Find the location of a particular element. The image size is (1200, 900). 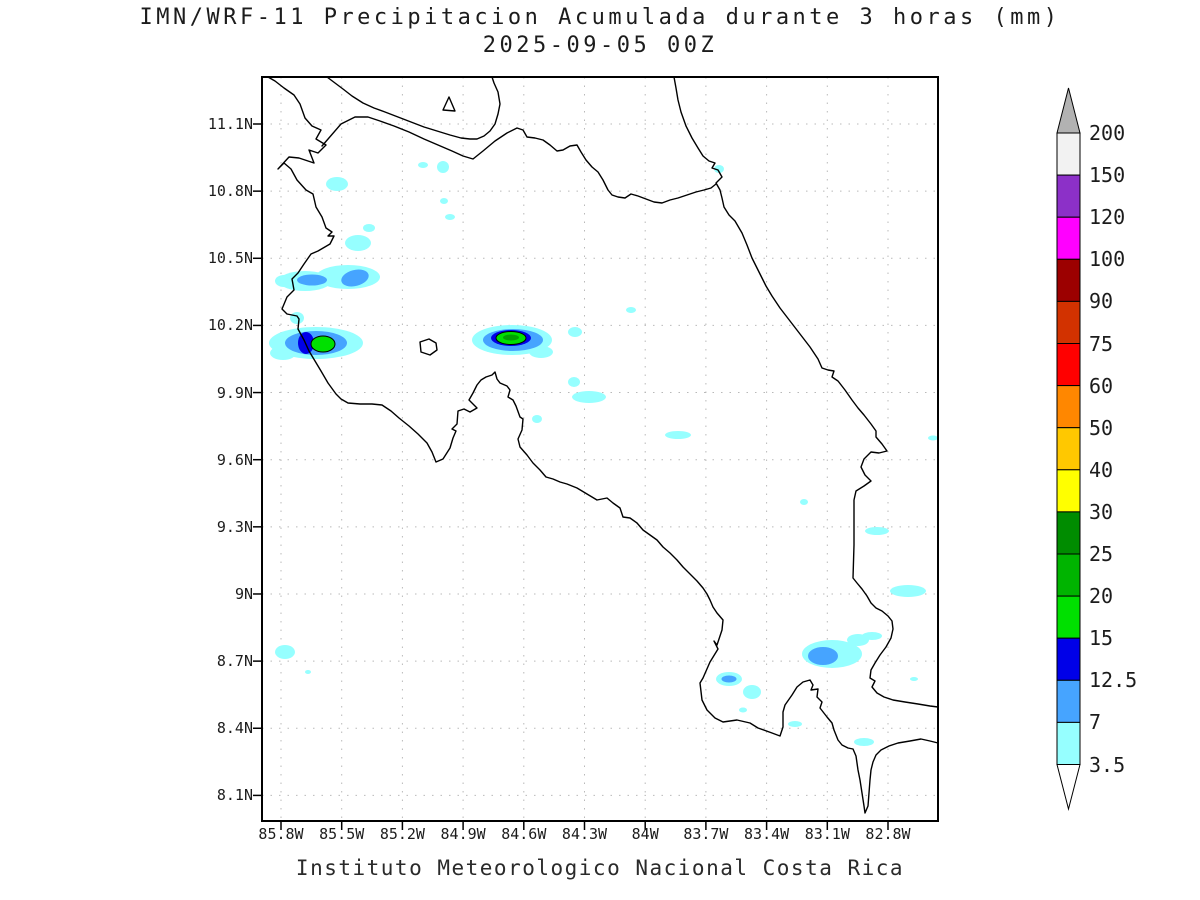

colorbar-tick-label: 75 is located at coordinates (1101, 343).